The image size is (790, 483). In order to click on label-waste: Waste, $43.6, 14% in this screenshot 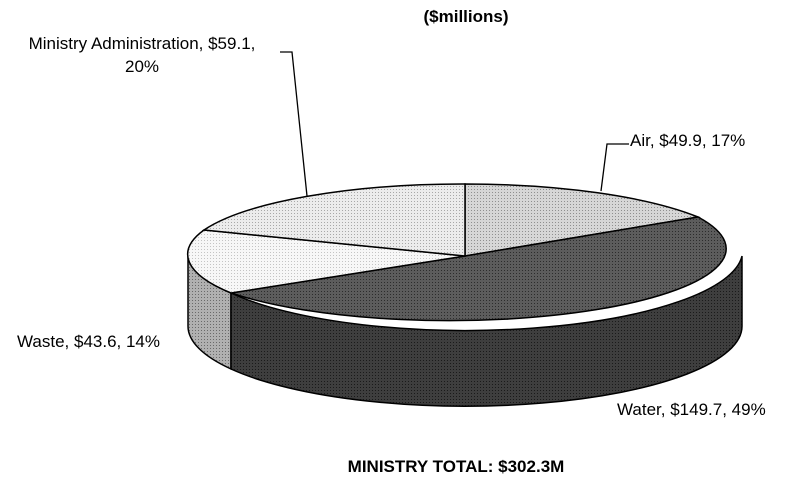, I will do `click(88, 341)`.